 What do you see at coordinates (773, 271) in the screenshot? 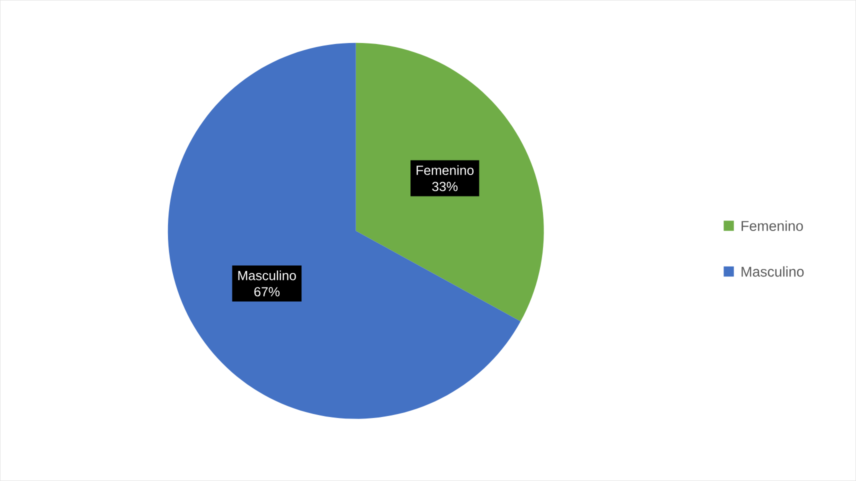
I see `legend-label: Masculino` at bounding box center [773, 271].